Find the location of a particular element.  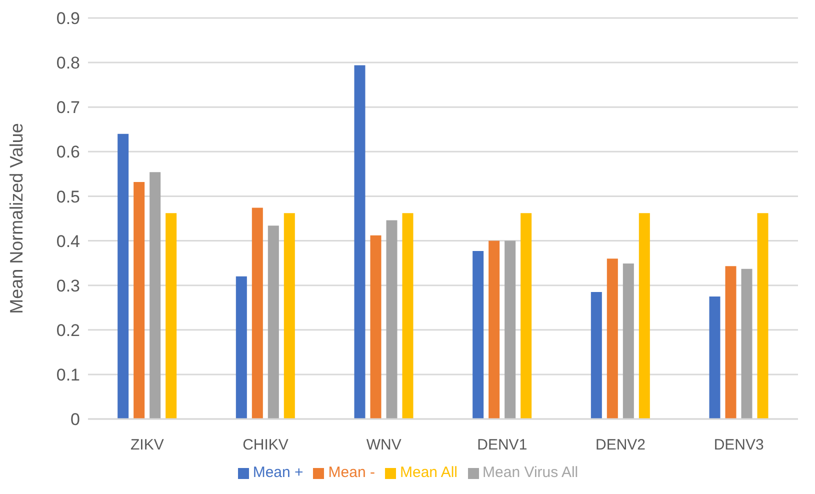

x-tick-label: DENV2 is located at coordinates (620, 445).